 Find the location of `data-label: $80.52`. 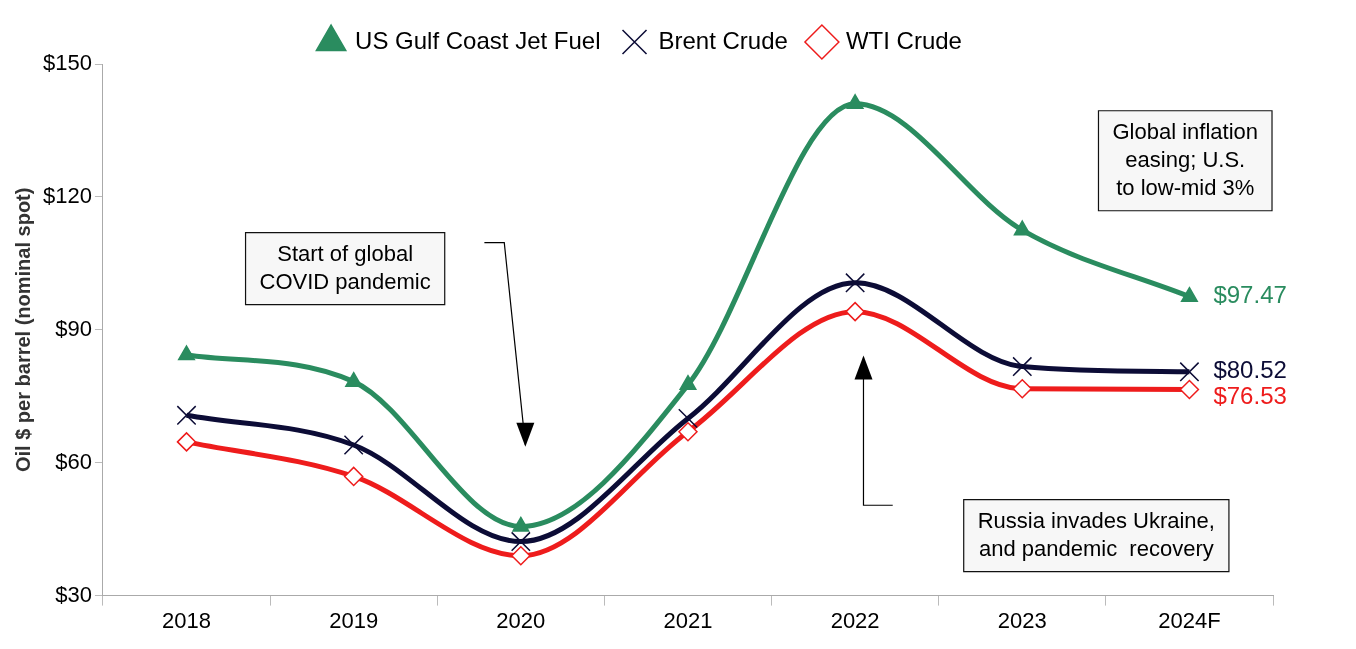

data-label: $80.52 is located at coordinates (1250, 370).